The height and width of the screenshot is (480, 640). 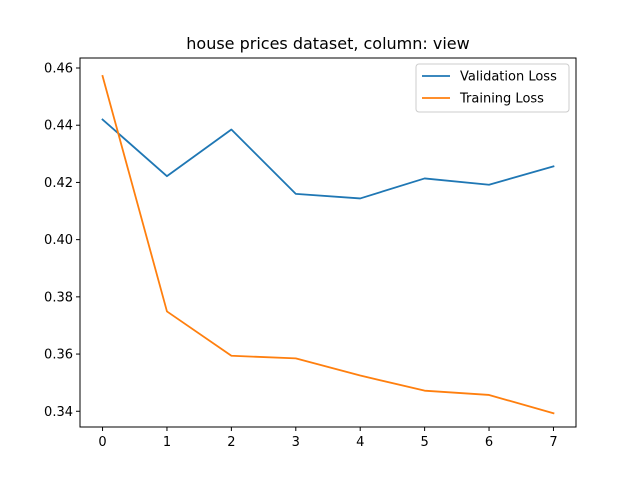 What do you see at coordinates (296, 442) in the screenshot?
I see `x-tick-label: 3` at bounding box center [296, 442].